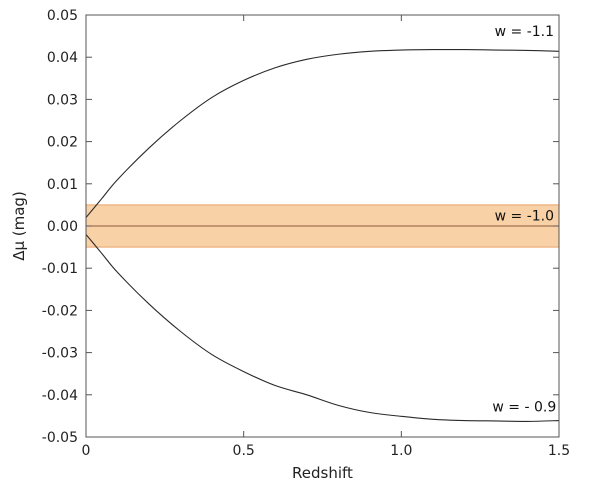 Image resolution: width=598 pixels, height=494 pixels. I want to click on x-tick-label: 0.5, so click(244, 451).